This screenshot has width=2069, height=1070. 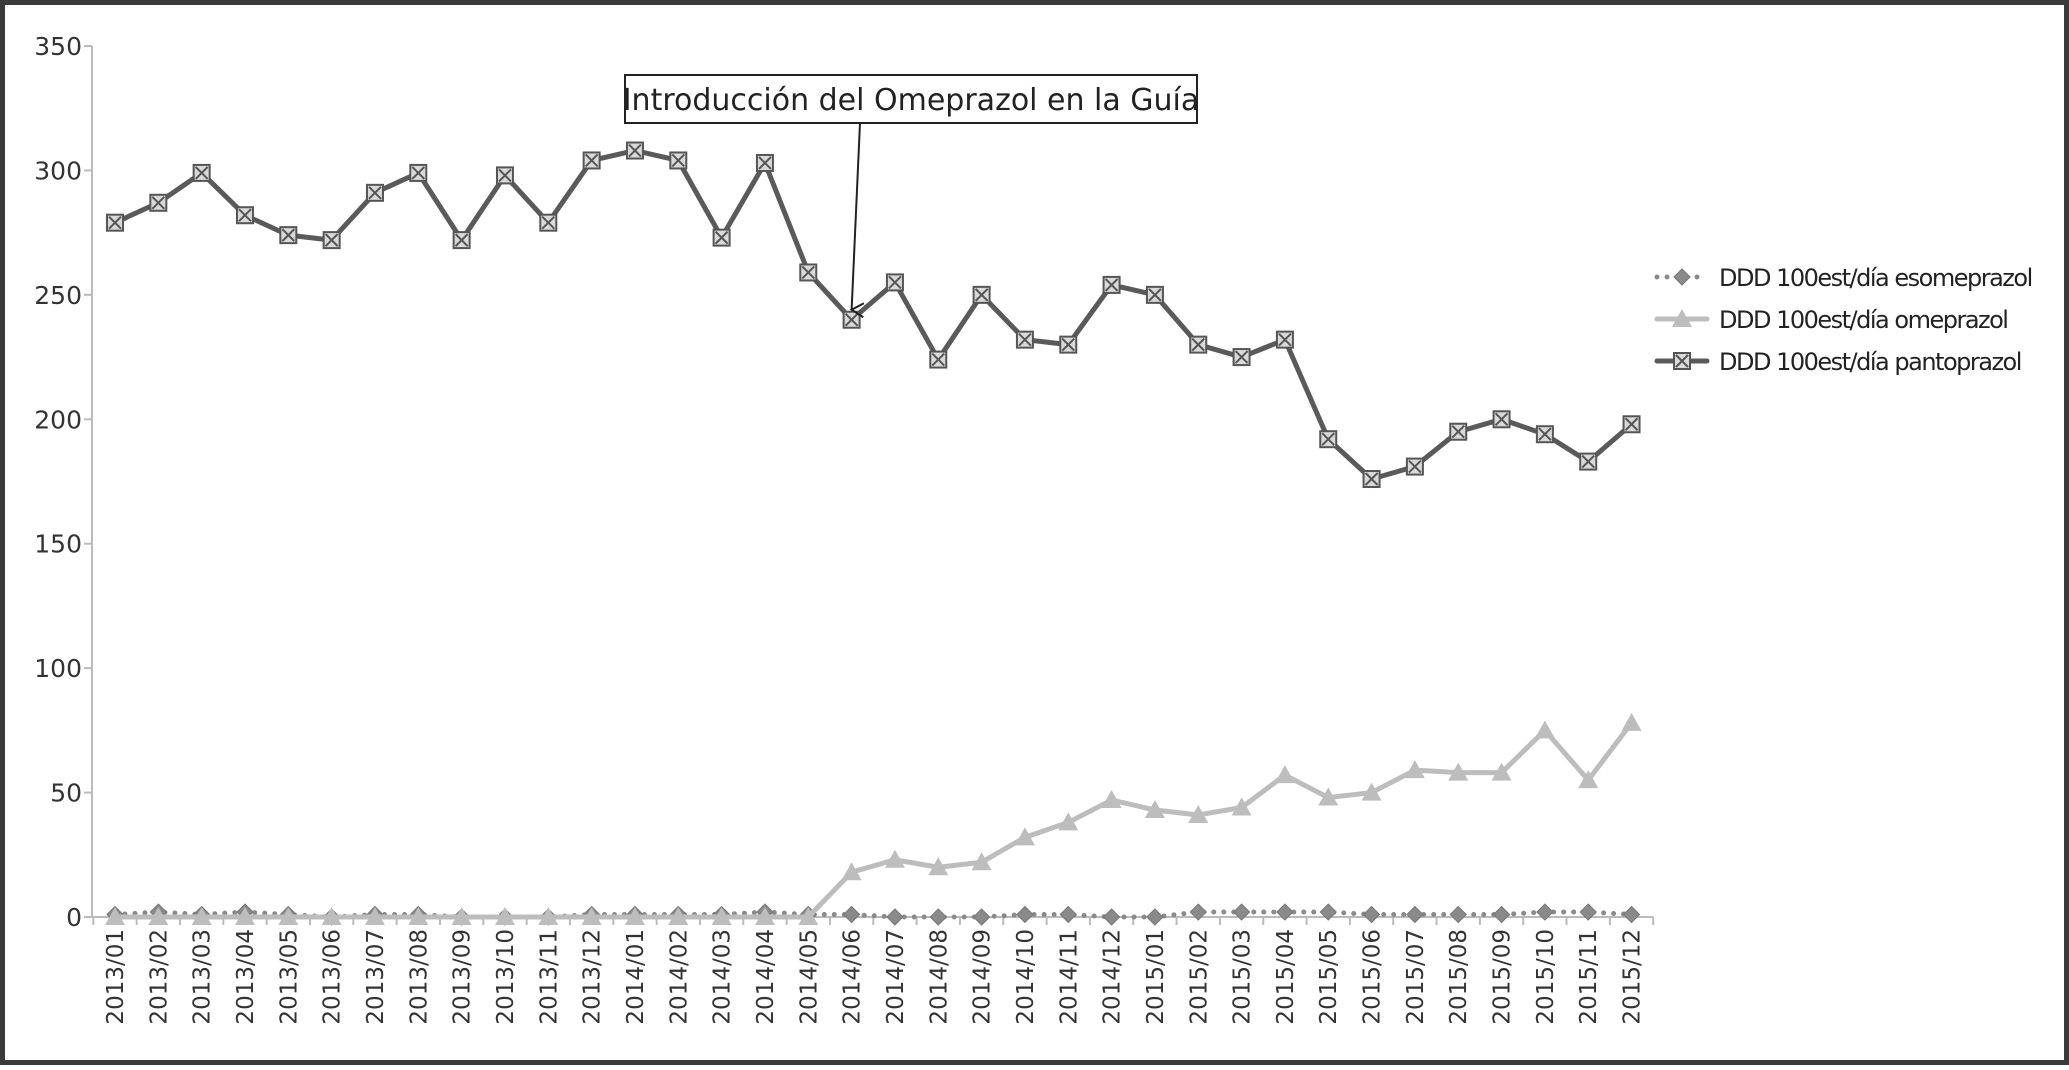 I want to click on x-tick-label: 2014/11, so click(x=1069, y=977).